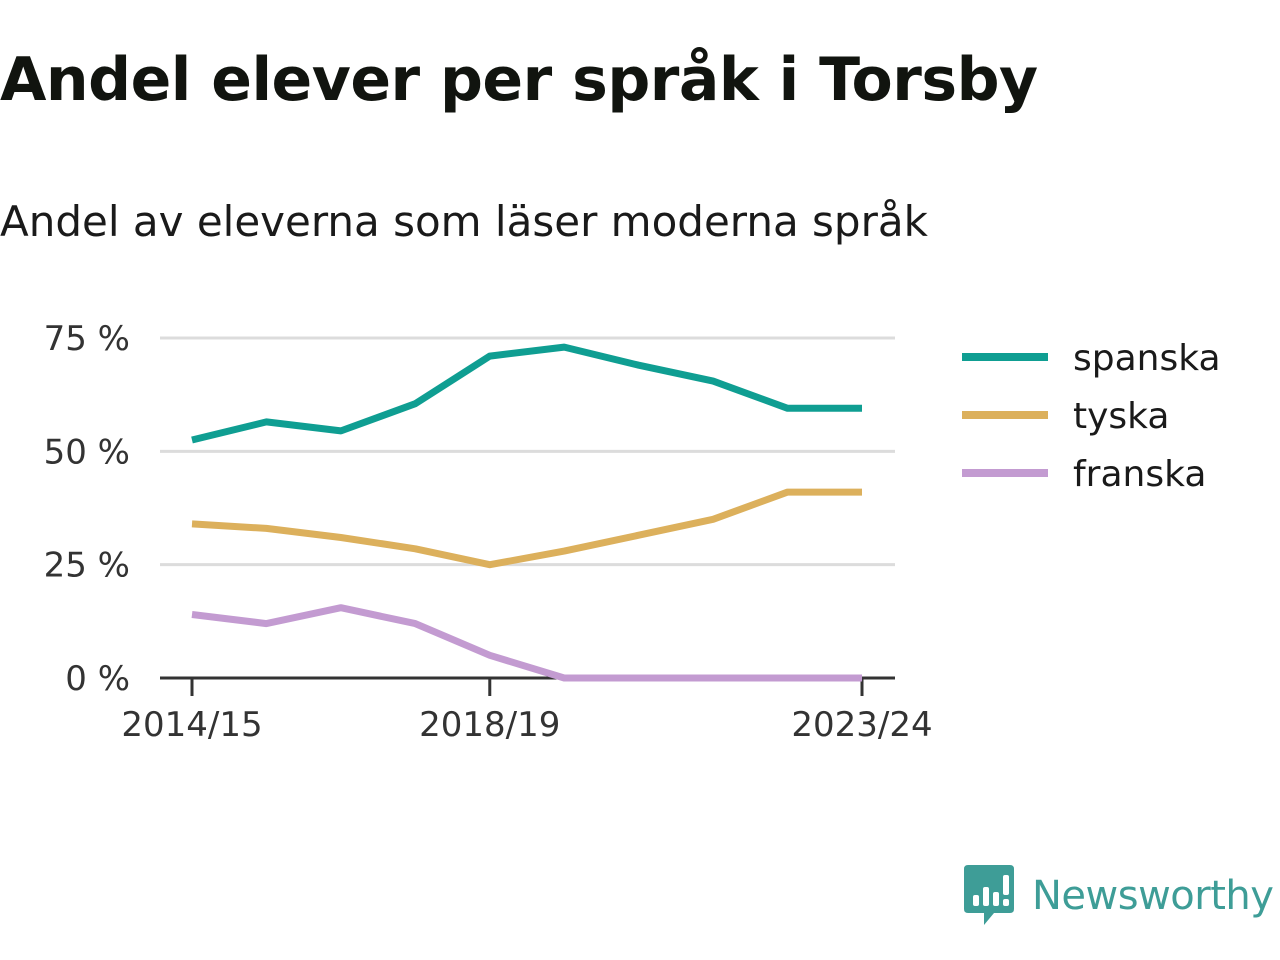 This screenshot has width=1280, height=960. What do you see at coordinates (1139, 474) in the screenshot?
I see `legend-label-franska: franska` at bounding box center [1139, 474].